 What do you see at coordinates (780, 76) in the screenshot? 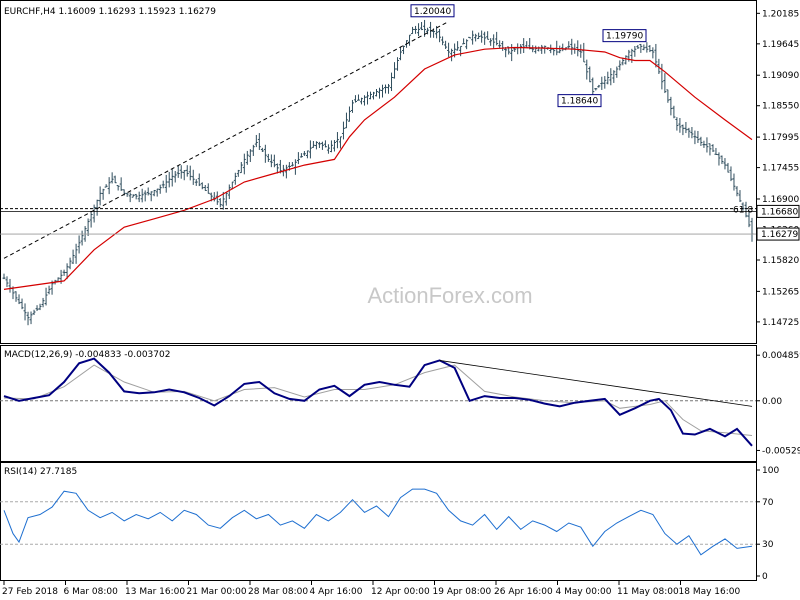
I see `price-axis-label: 1.19090` at bounding box center [780, 76].